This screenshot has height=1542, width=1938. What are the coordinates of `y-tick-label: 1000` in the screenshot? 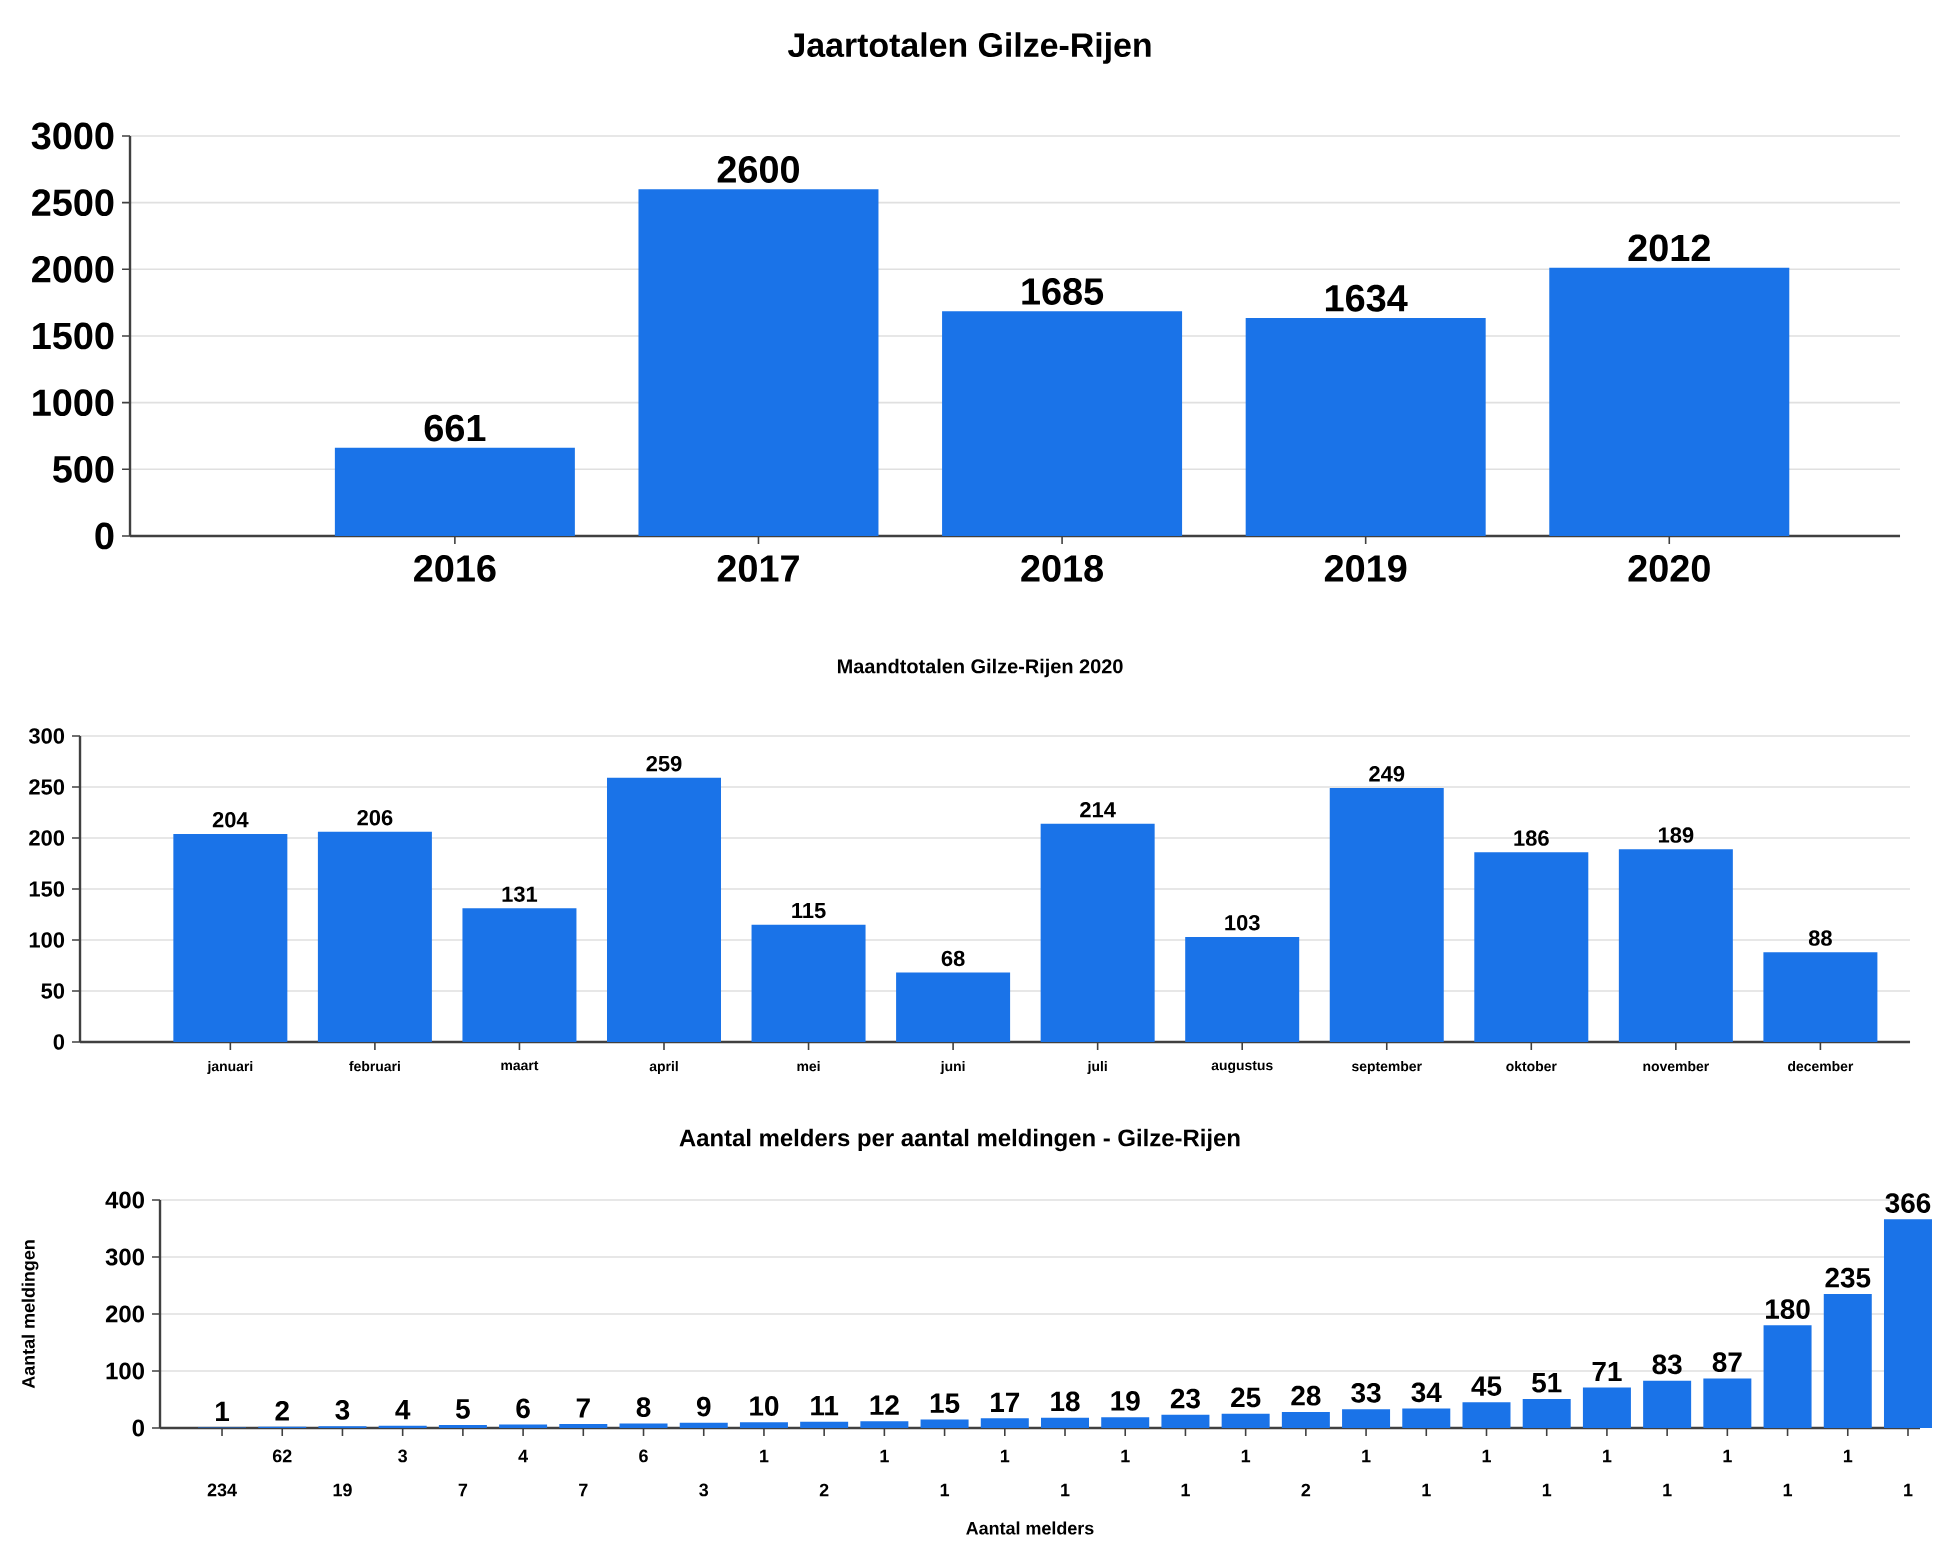 It's located at (73, 403).